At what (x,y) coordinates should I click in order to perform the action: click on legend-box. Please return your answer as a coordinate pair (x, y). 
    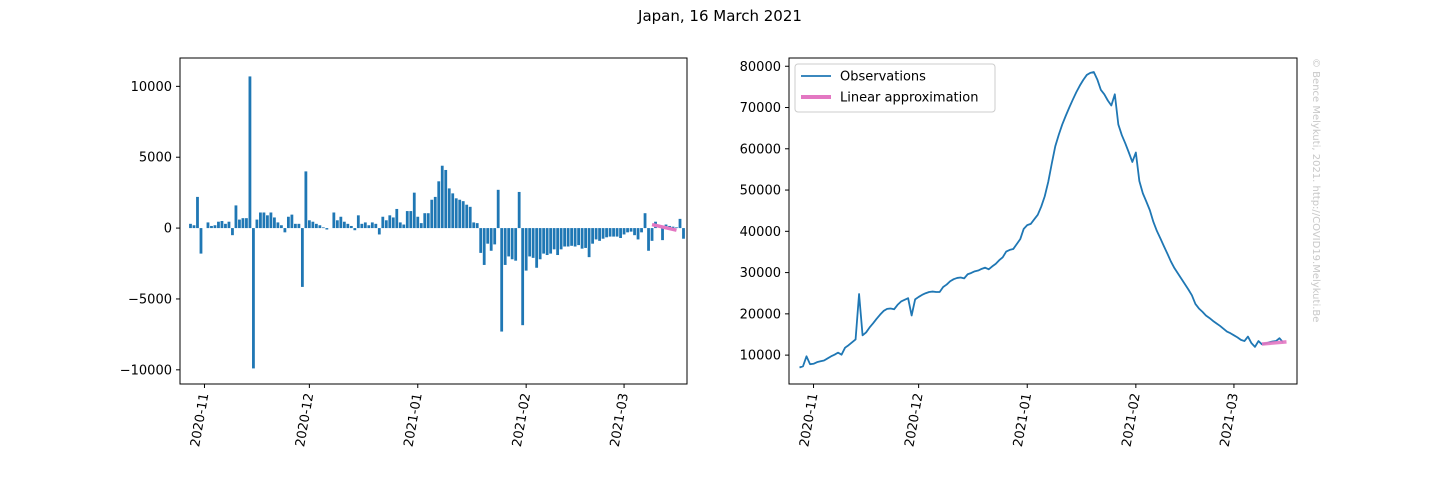
    Looking at the image, I should click on (895, 88).